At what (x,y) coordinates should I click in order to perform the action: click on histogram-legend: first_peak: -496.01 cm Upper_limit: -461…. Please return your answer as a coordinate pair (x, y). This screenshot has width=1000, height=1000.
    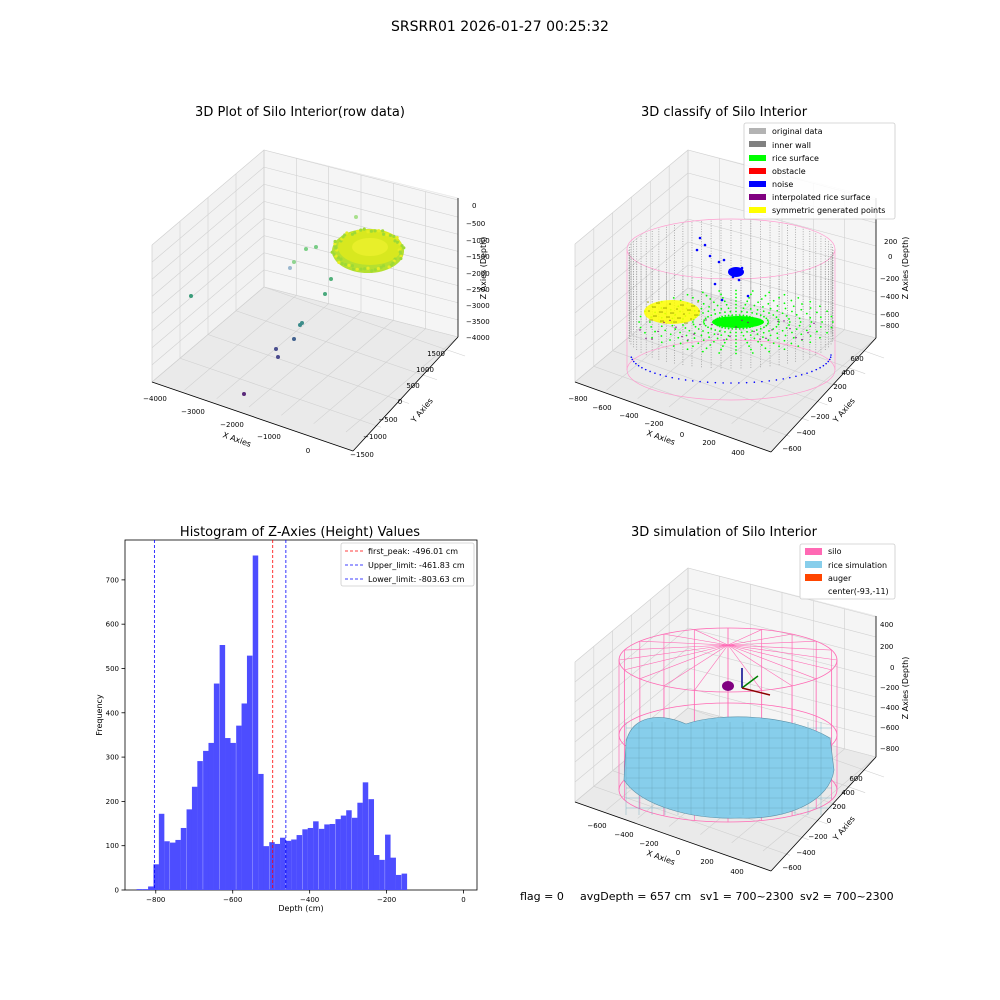
    Looking at the image, I should click on (407, 564).